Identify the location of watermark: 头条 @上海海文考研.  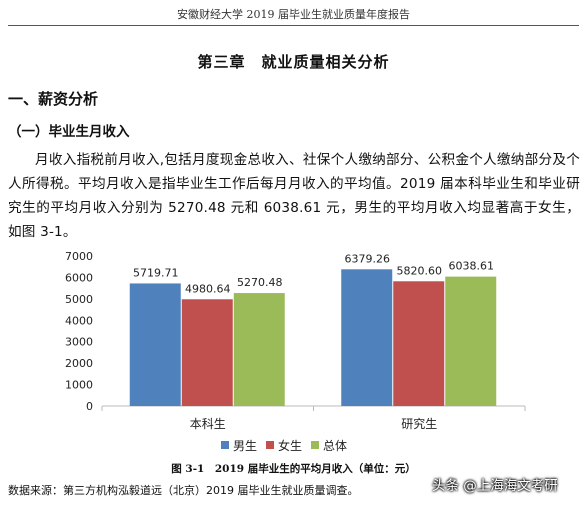
(495, 486).